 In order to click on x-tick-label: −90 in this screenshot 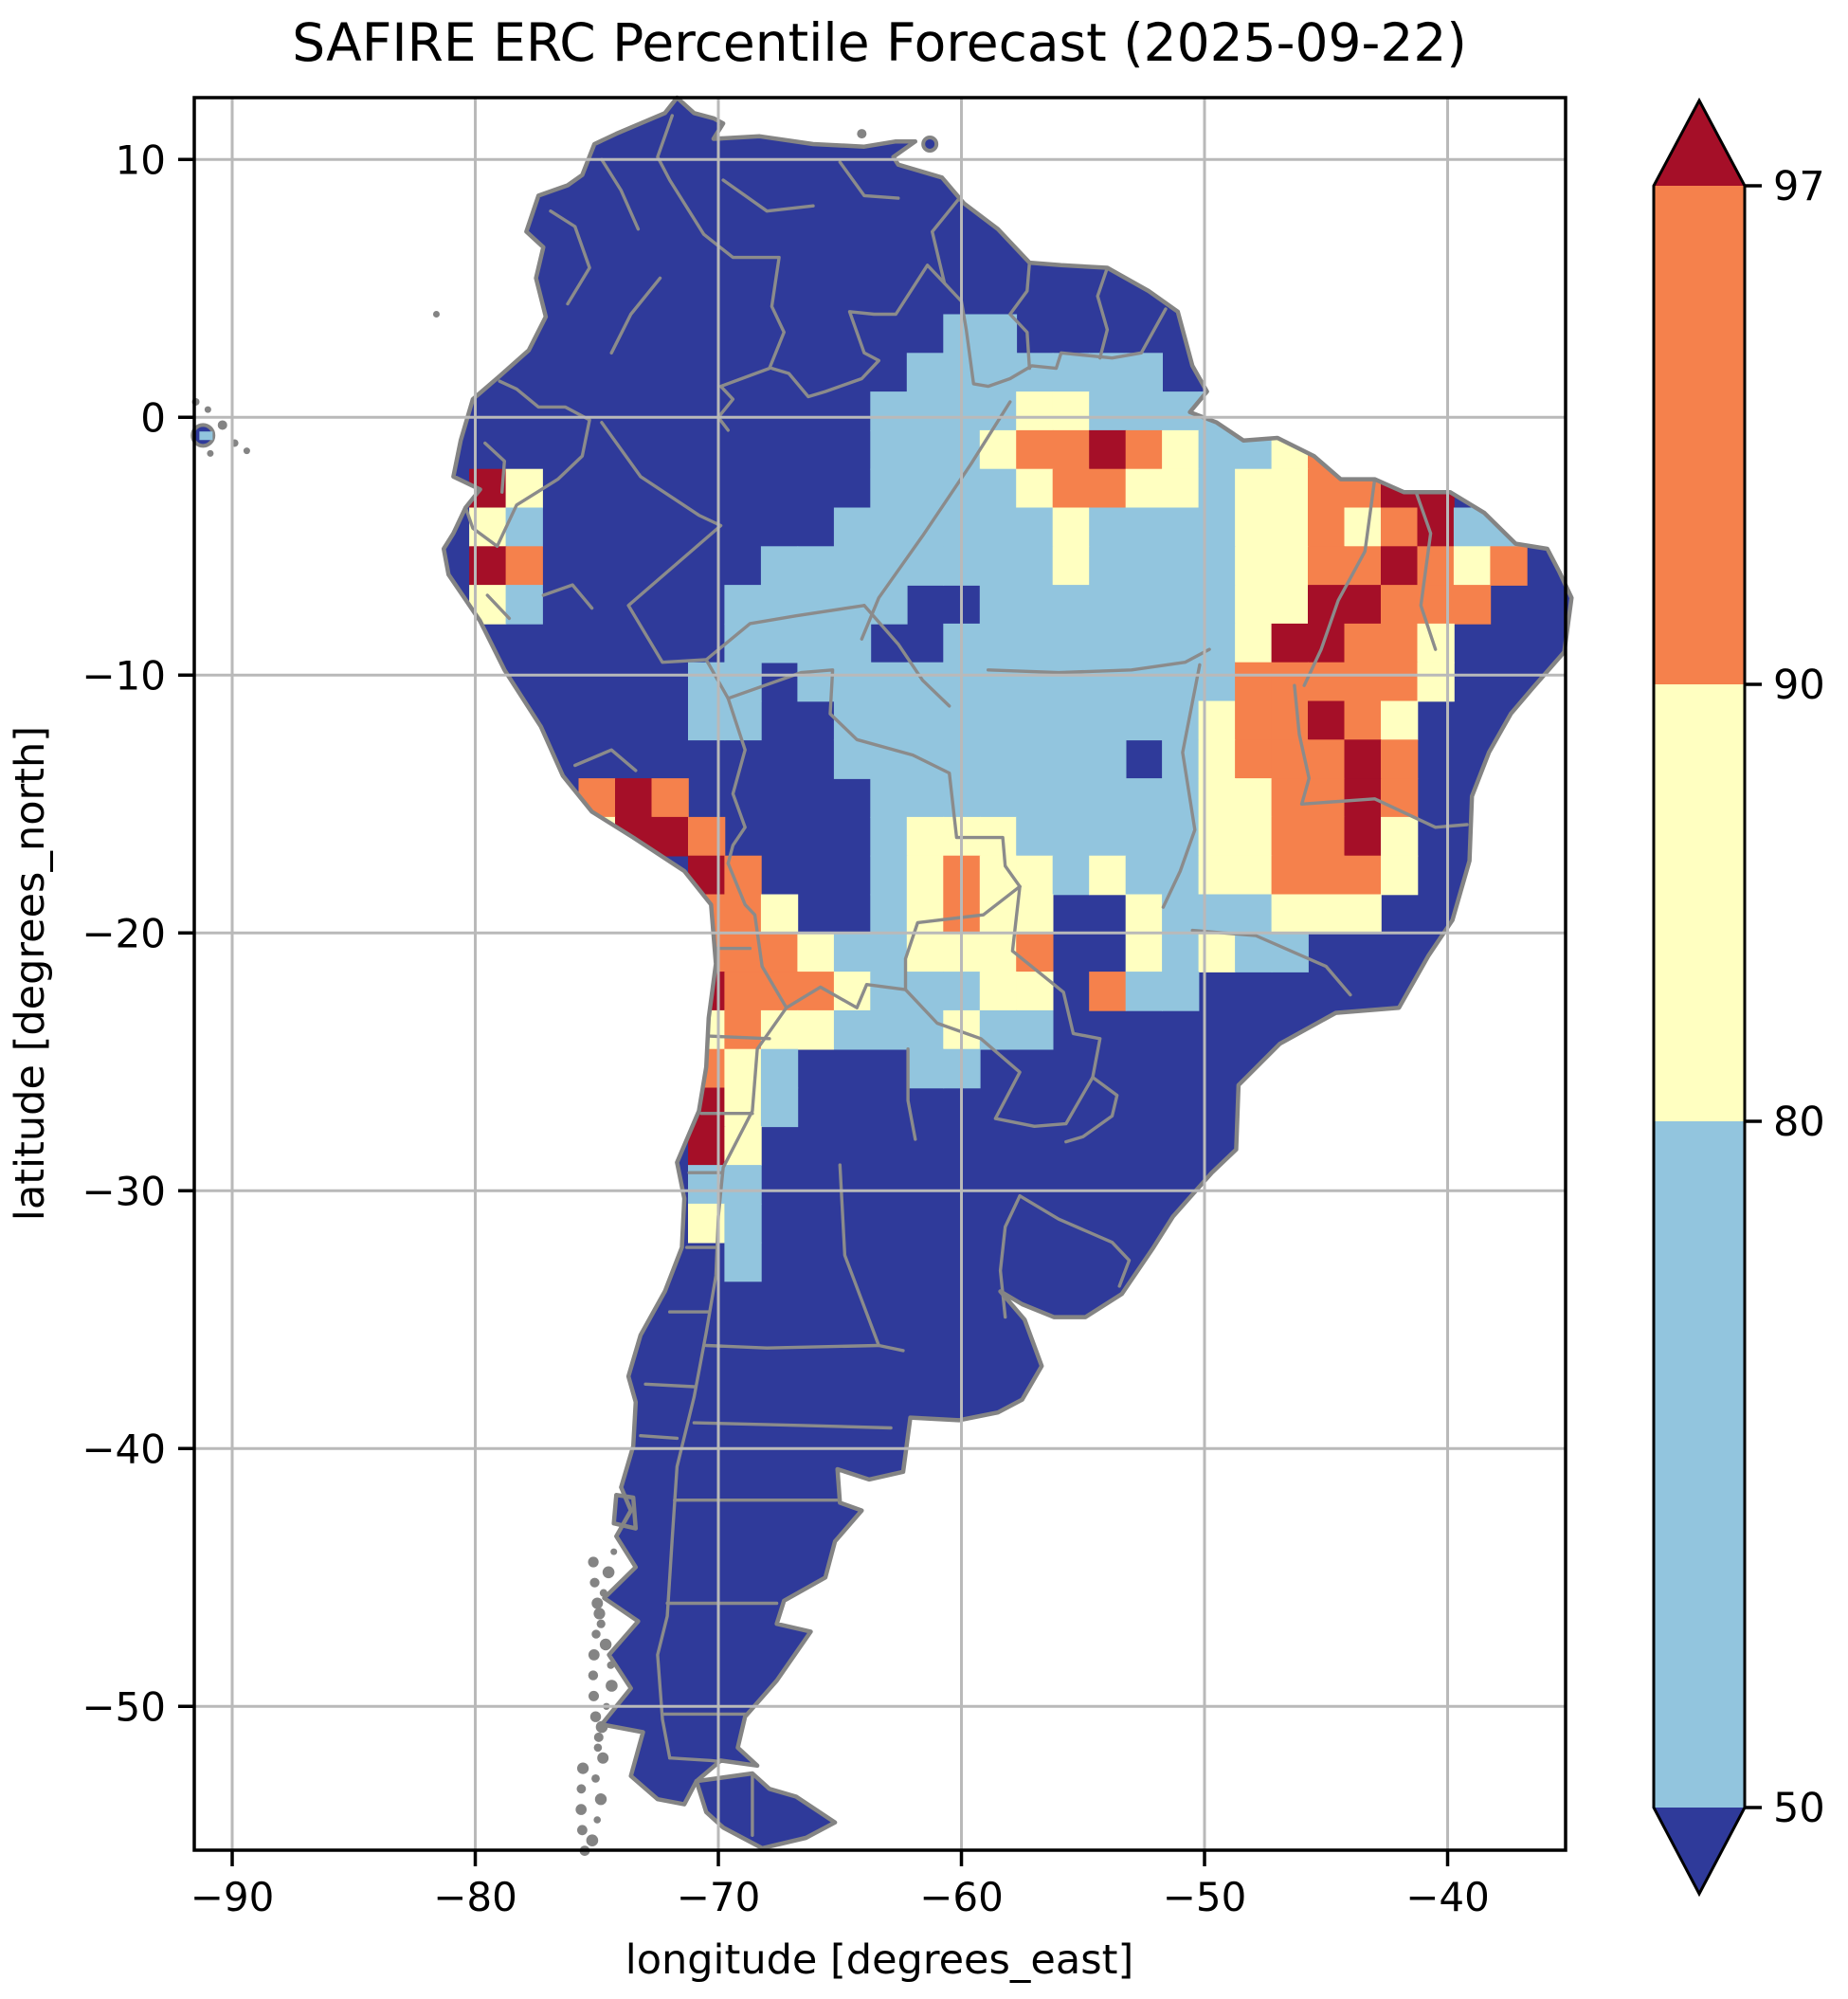, I will do `click(232, 1897)`.